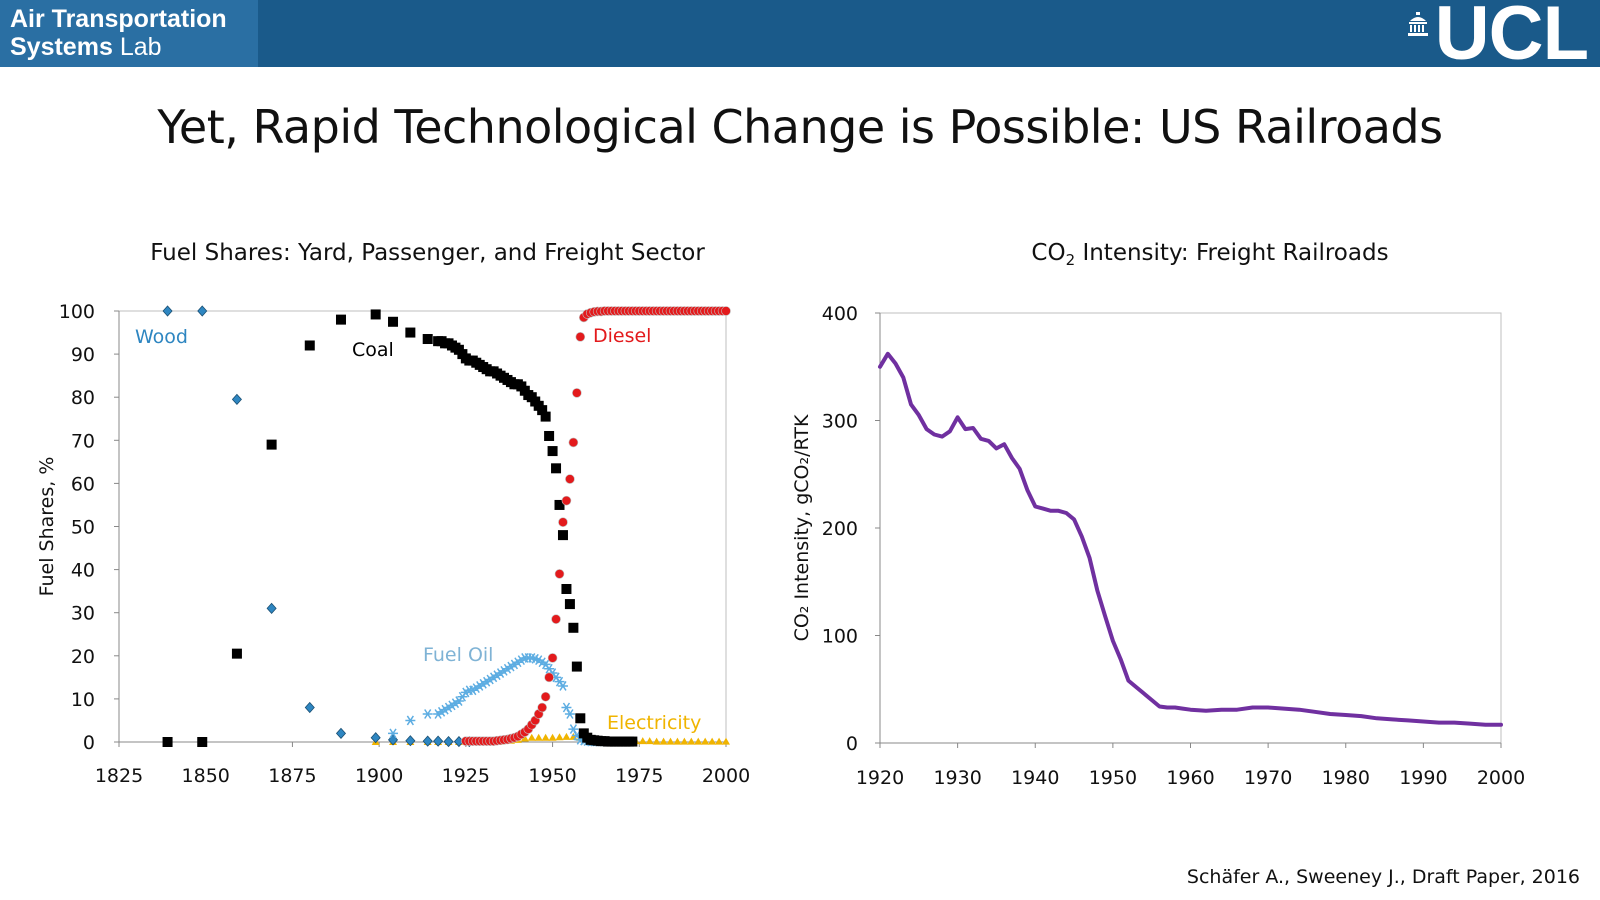 Image resolution: width=1600 pixels, height=900 pixels. I want to click on x-tick-label: 1930, so click(957, 778).